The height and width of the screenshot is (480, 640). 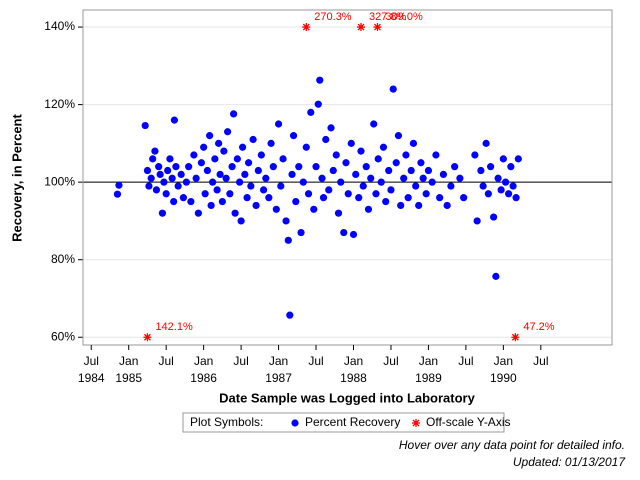 I want to click on offscale-label: 327.8%, so click(x=388, y=17).